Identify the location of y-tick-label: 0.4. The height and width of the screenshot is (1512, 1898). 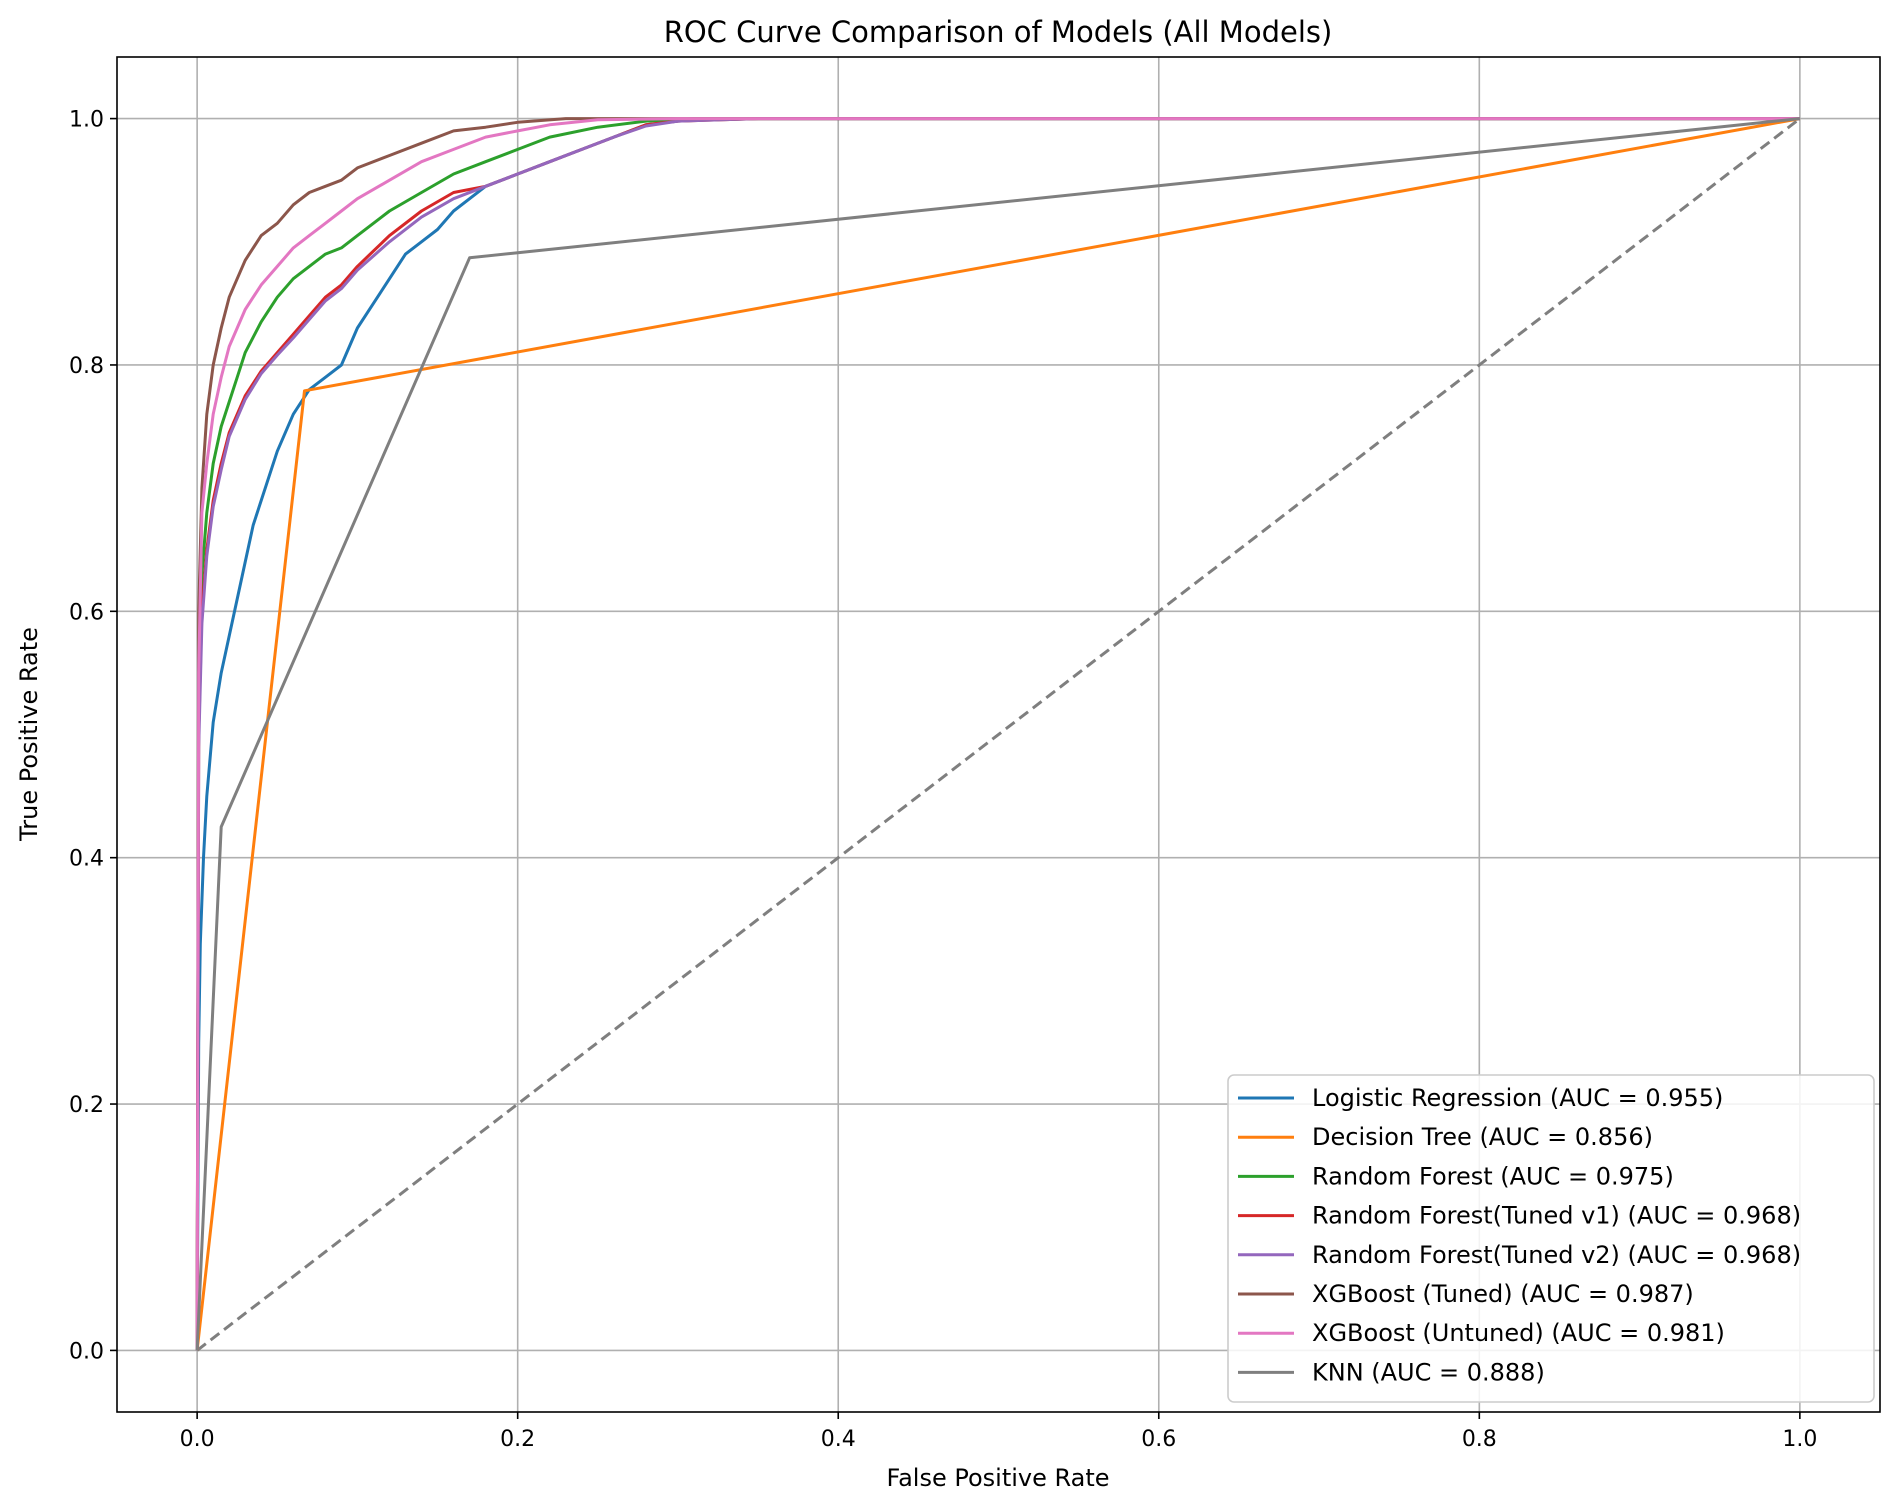
(86, 859).